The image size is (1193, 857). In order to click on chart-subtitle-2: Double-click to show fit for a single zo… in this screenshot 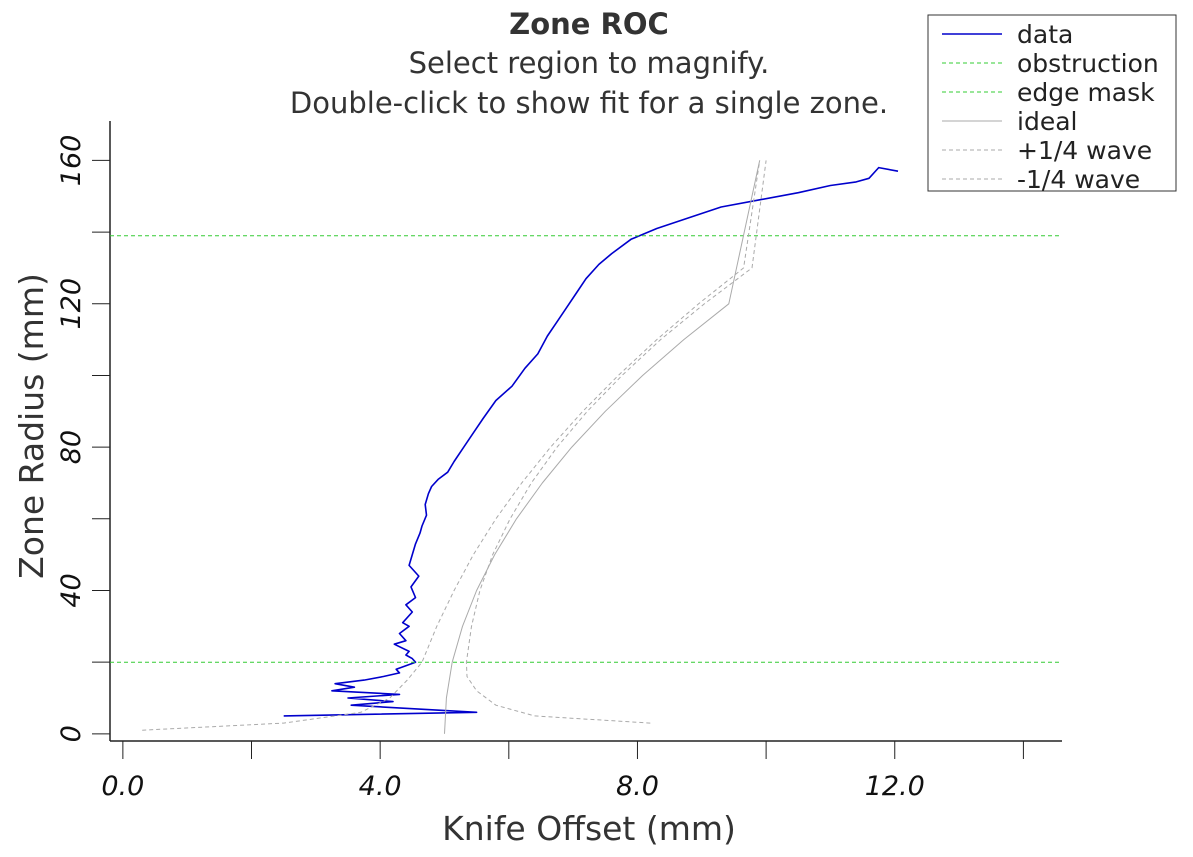, I will do `click(589, 103)`.